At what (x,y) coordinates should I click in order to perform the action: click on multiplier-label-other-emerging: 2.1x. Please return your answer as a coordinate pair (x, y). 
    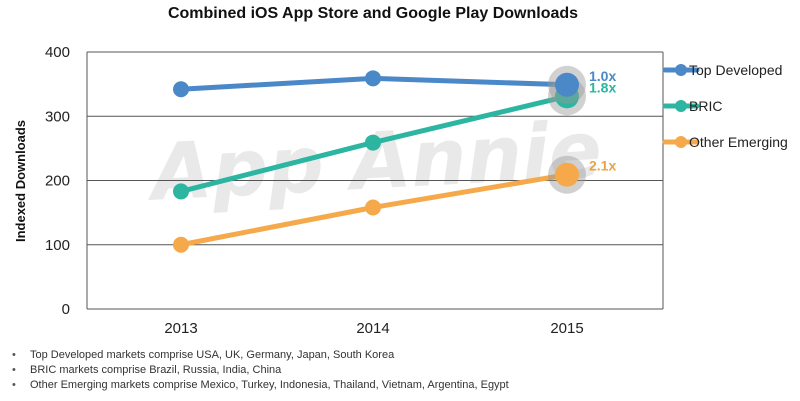
    Looking at the image, I should click on (602, 166).